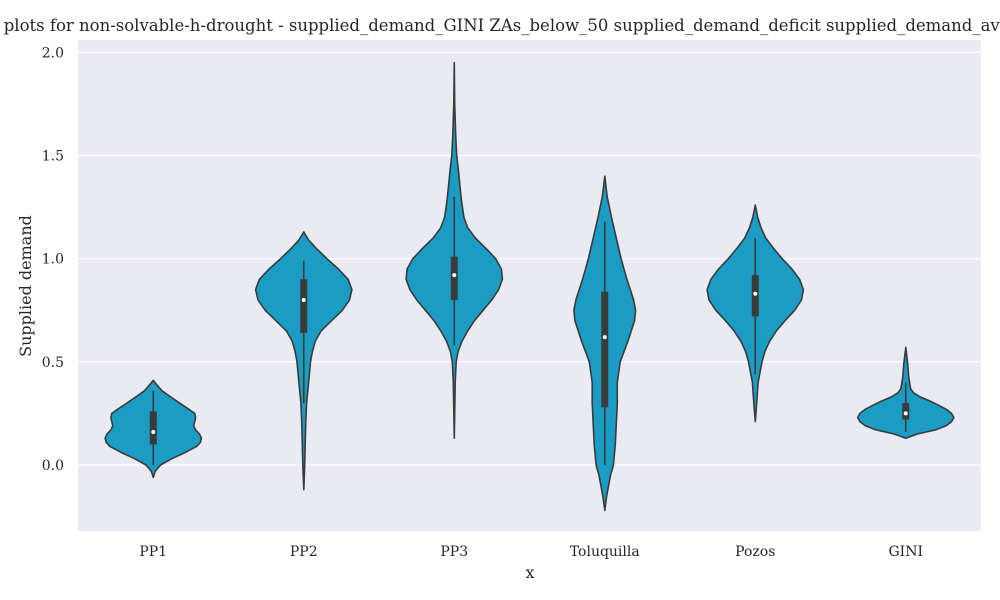 The height and width of the screenshot is (600, 1000). I want to click on x-tick-label: Toluquilla, so click(605, 552).